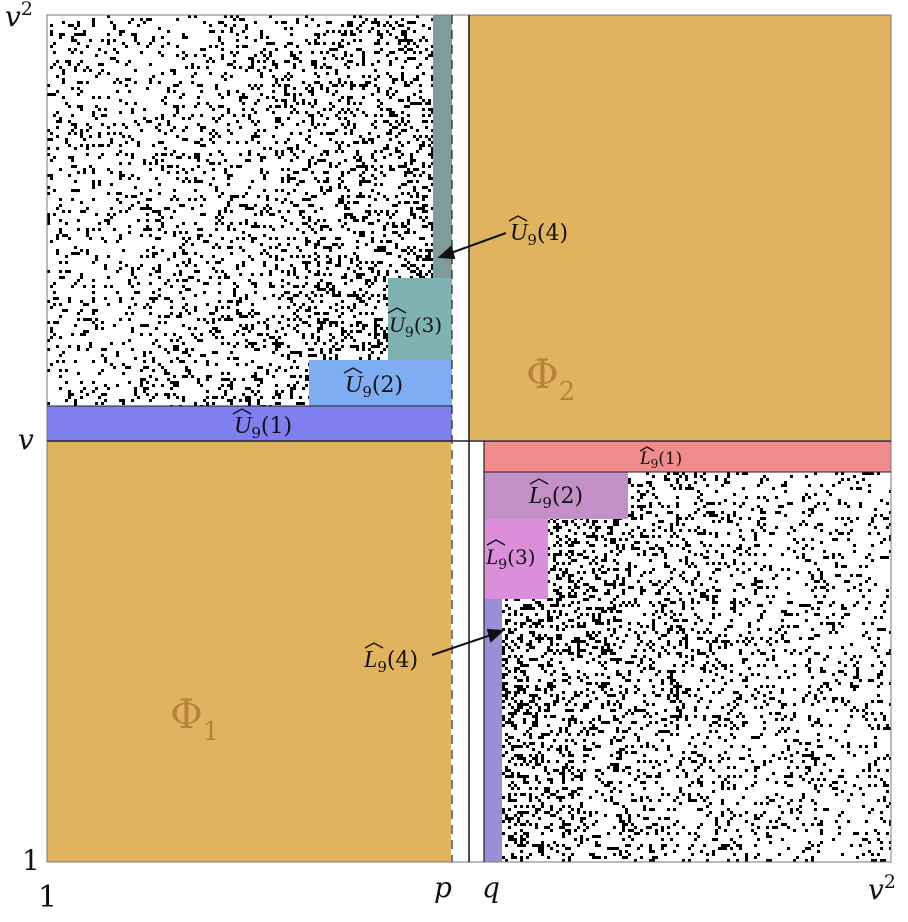  What do you see at coordinates (882, 888) in the screenshot?
I see `x-axis-end-label: v2` at bounding box center [882, 888].